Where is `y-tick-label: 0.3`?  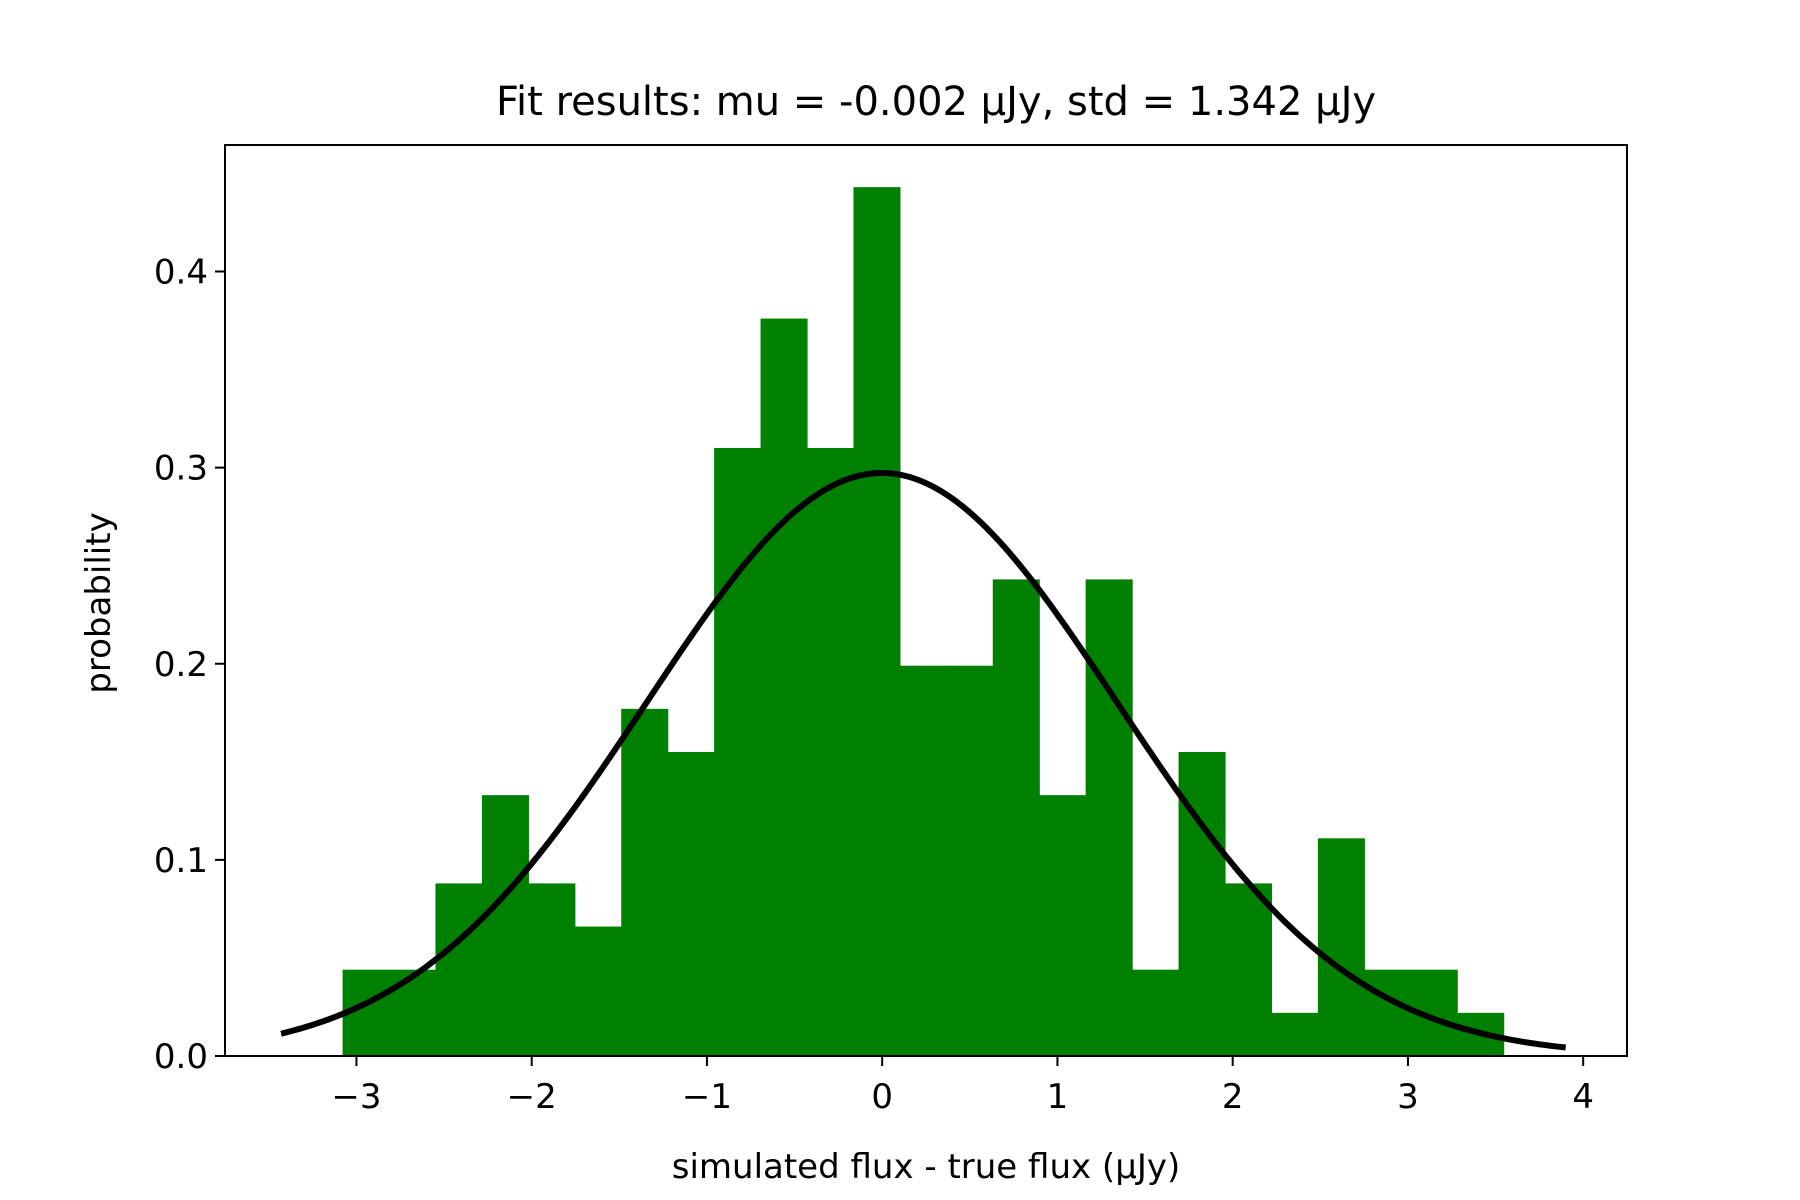 y-tick-label: 0.3 is located at coordinates (181, 469).